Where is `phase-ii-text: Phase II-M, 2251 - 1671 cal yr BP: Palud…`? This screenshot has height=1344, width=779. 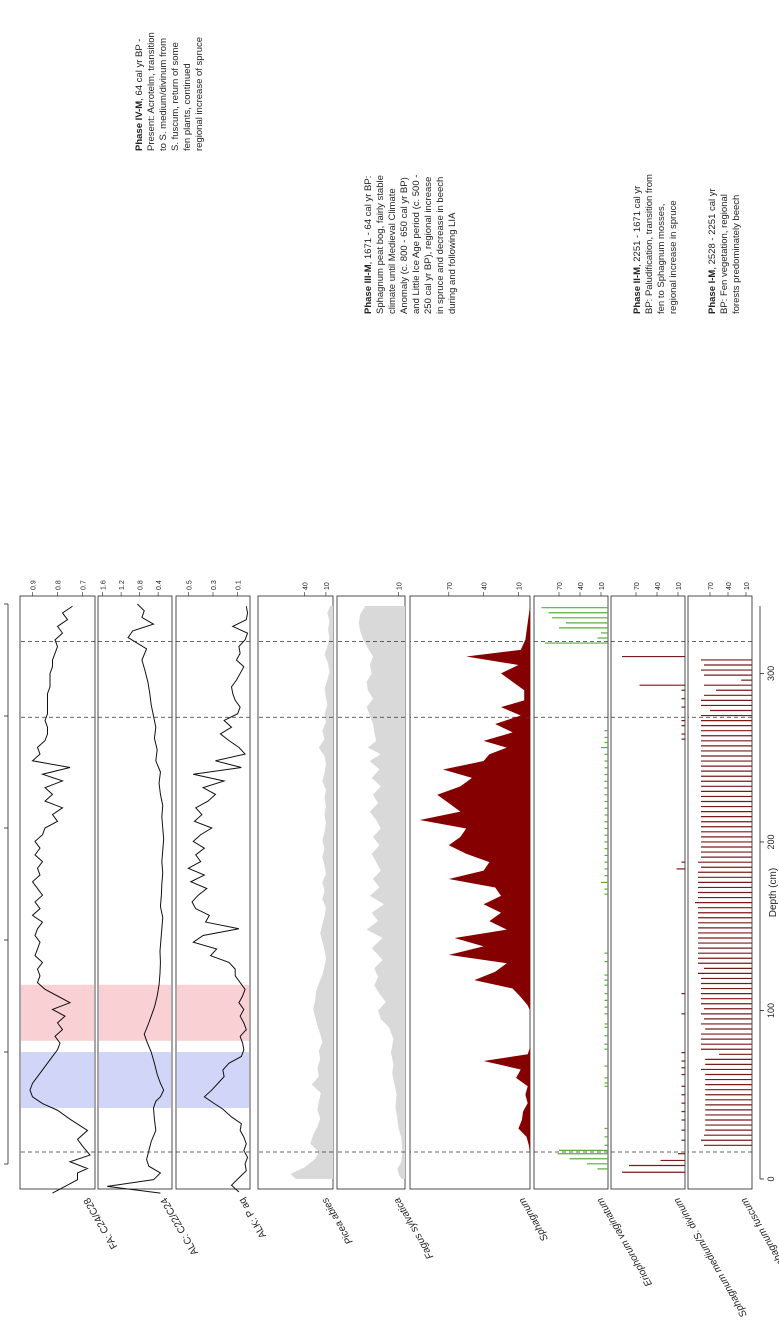 phase-ii-text: Phase II-M, 2251 - 1671 cal yr BP: Palud… is located at coordinates (656, 244).